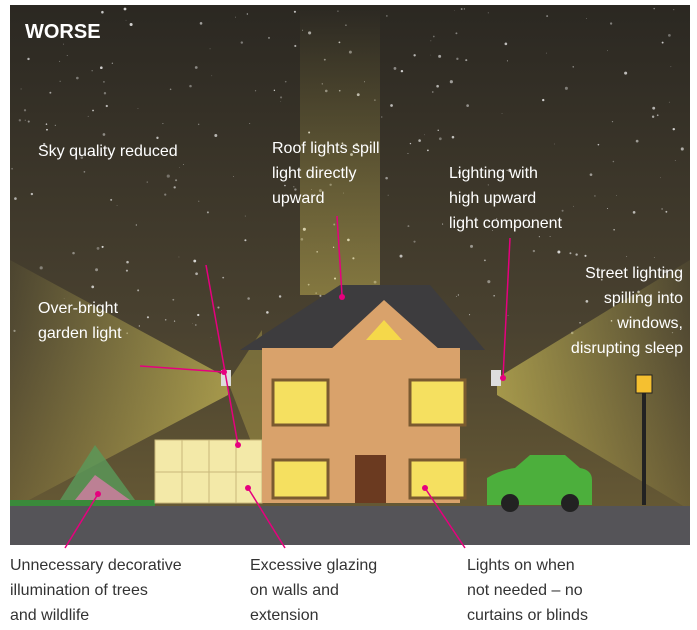 The height and width of the screenshot is (630, 697). I want to click on label-line: upward, so click(298, 198).